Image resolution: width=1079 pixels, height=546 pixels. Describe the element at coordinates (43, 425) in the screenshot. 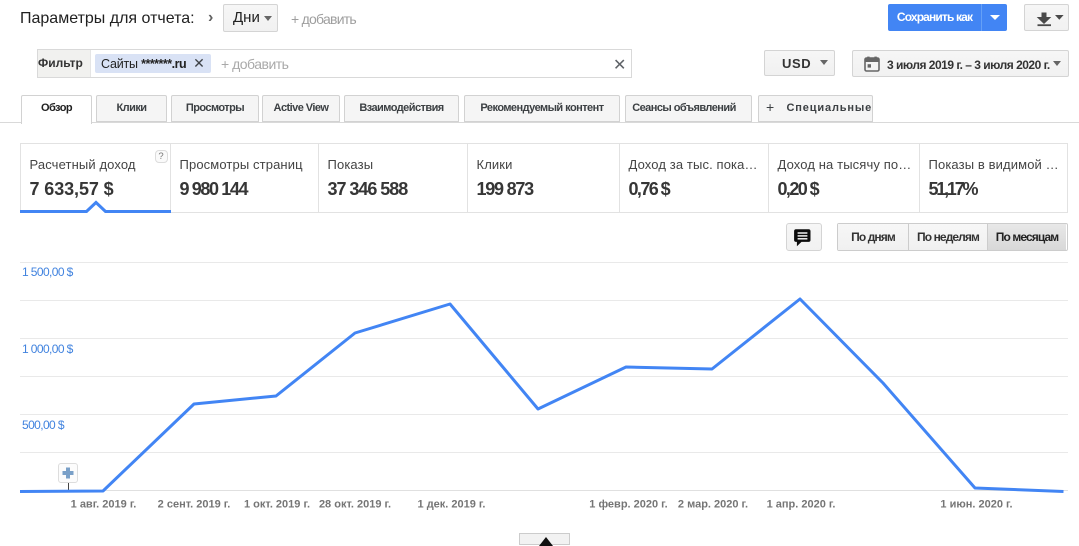

I see `svg-text: 500,00 $` at that location.